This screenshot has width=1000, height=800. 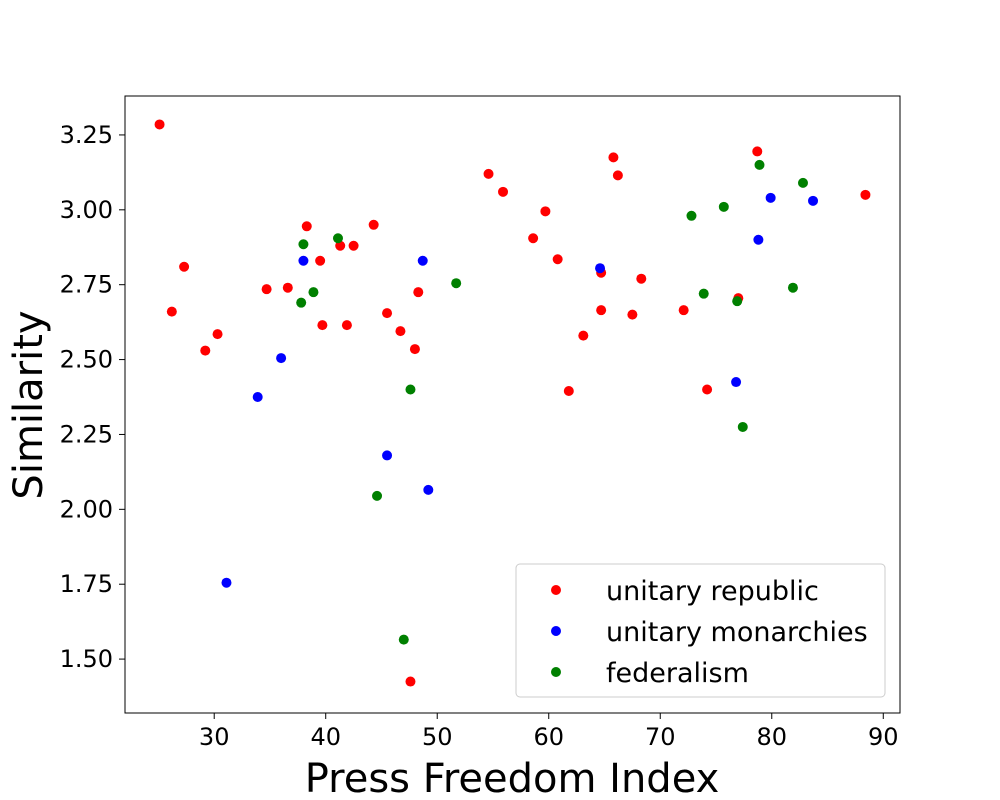 What do you see at coordinates (883, 737) in the screenshot?
I see `x-tick-label: 90` at bounding box center [883, 737].